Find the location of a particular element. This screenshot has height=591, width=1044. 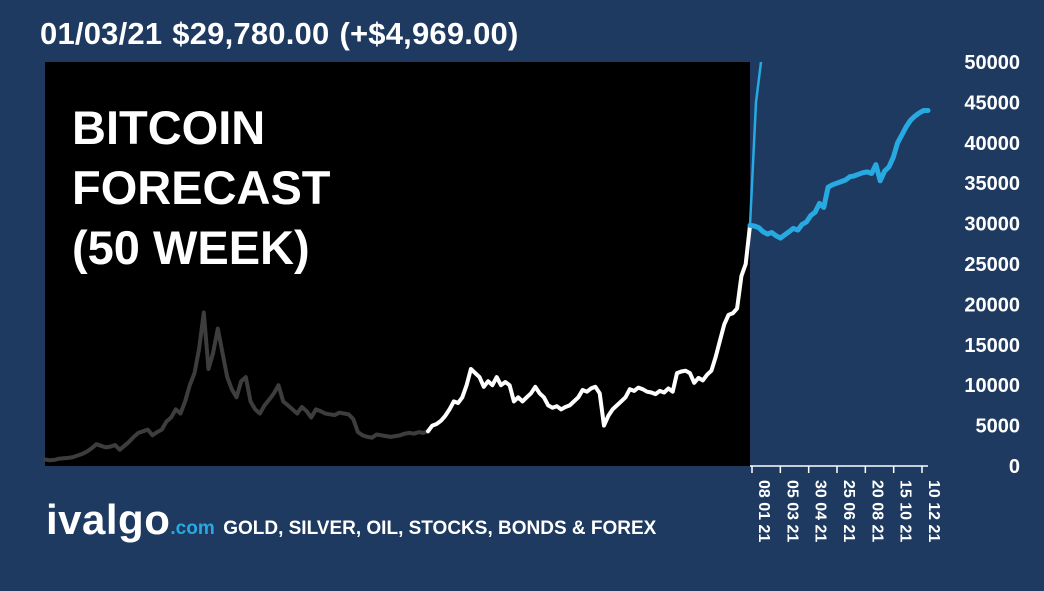

brand-logo: ivalgo is located at coordinates (108, 519).